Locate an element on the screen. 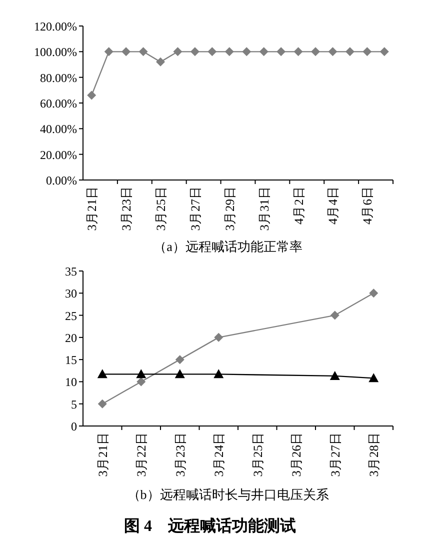 This screenshot has height=544, width=421. y-tick-label: 5 is located at coordinates (74, 404).